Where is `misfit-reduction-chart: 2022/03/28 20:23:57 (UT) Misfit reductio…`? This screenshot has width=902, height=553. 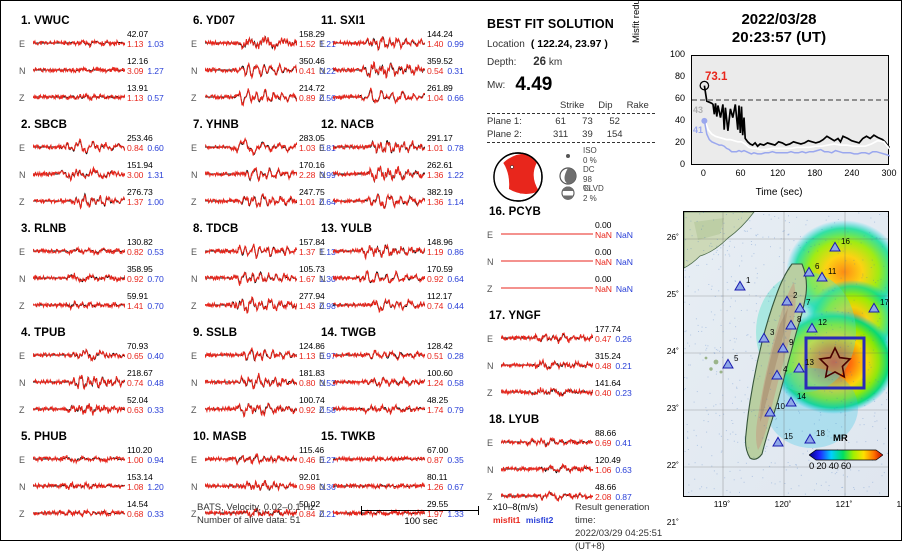
misfit-reduction-chart: 2022/03/28 20:23:57 (UT) Misfit reductio… is located at coordinates (779, 107).